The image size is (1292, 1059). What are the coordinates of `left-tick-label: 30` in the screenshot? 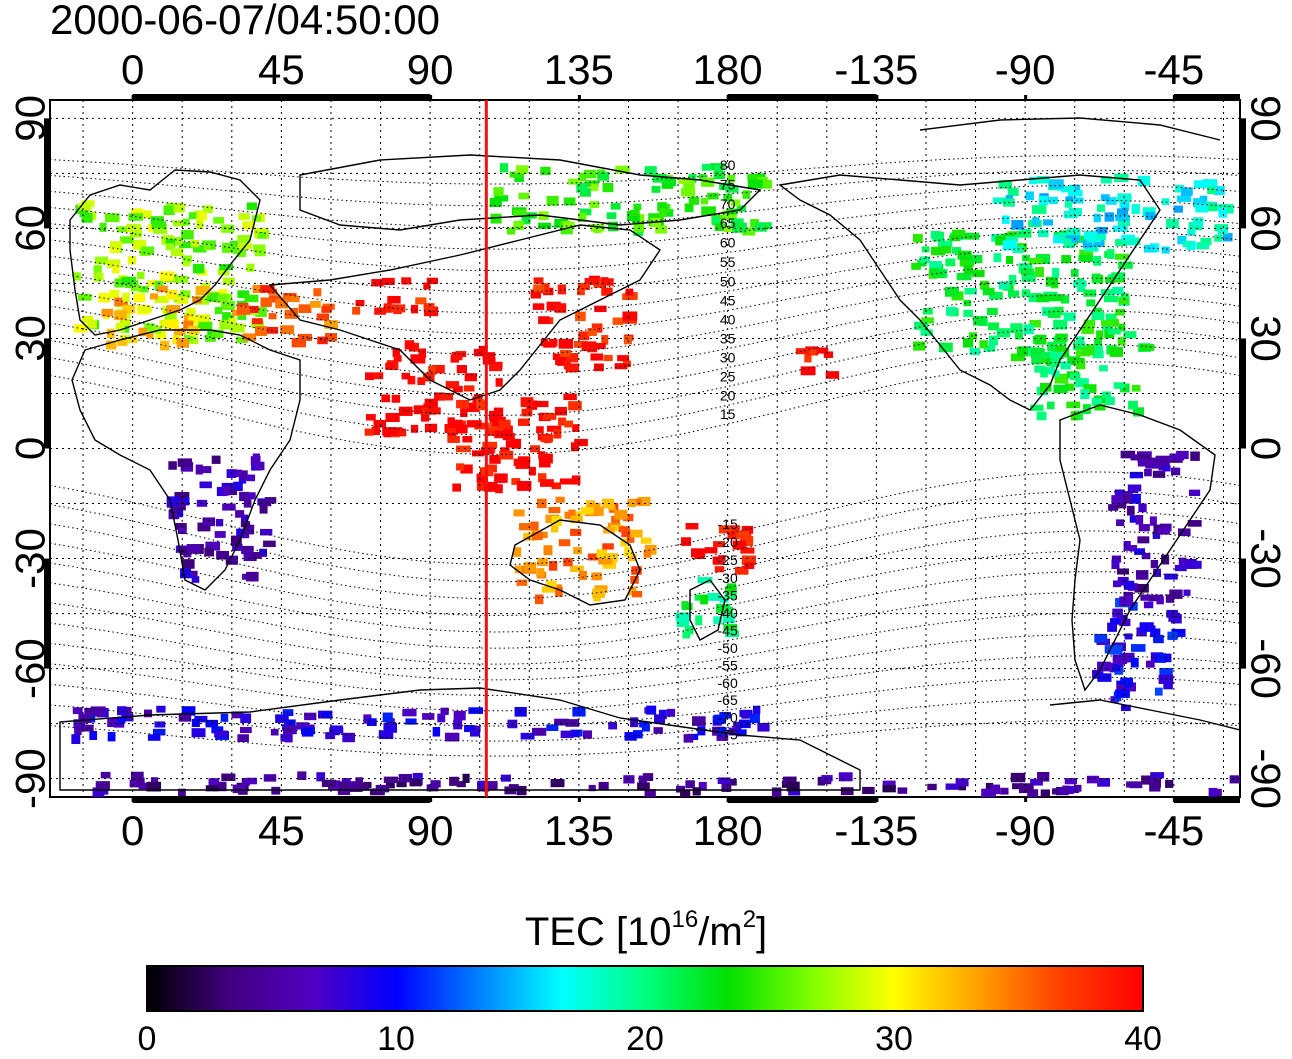 It's located at (30, 338).